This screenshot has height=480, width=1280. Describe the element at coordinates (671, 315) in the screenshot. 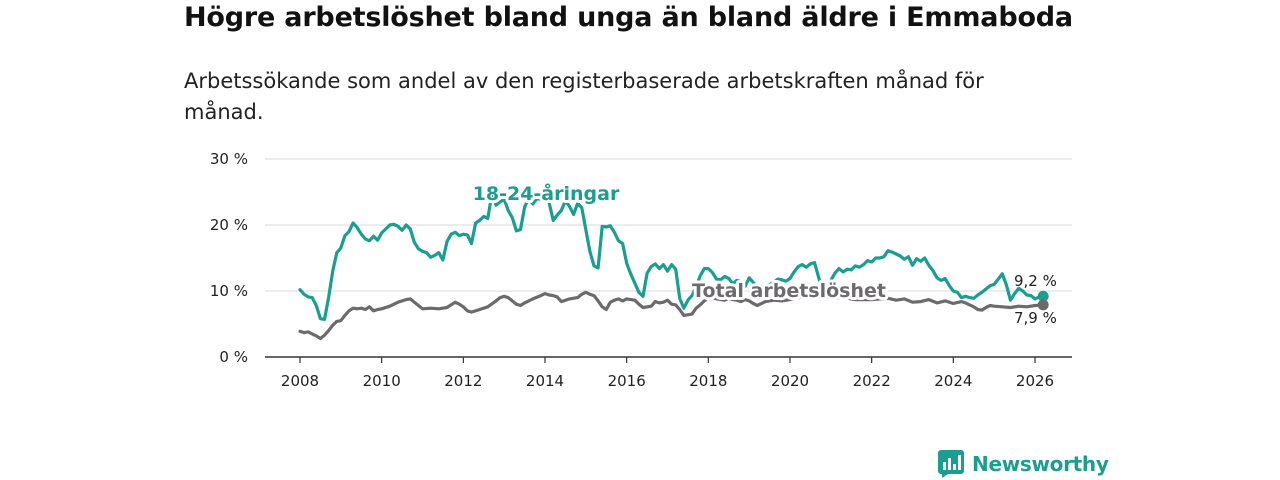

I see `series-line-total` at that location.